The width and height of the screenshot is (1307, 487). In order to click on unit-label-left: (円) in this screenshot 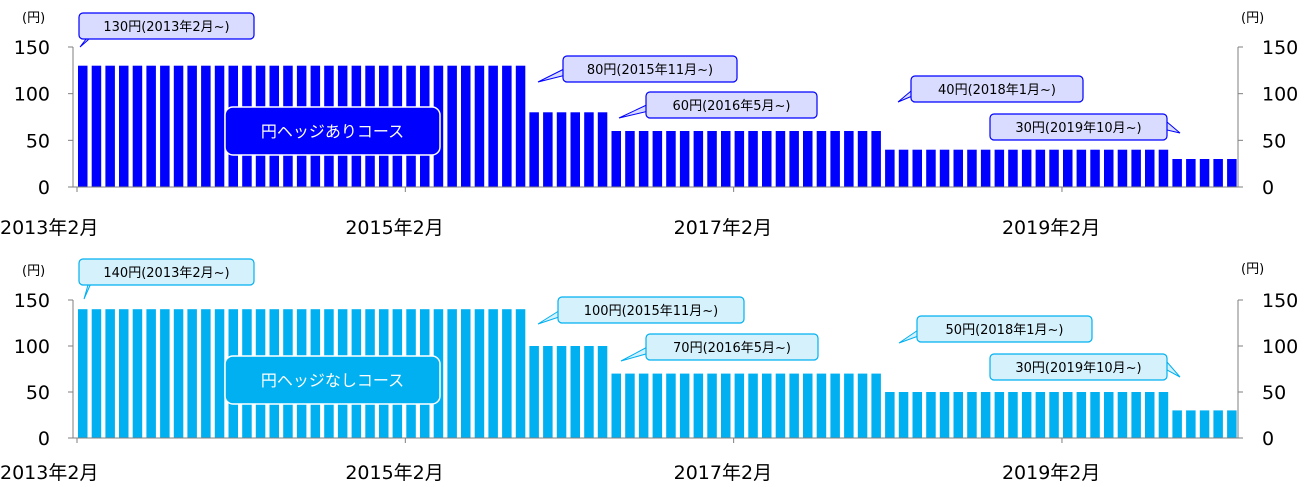, I will do `click(33, 18)`.